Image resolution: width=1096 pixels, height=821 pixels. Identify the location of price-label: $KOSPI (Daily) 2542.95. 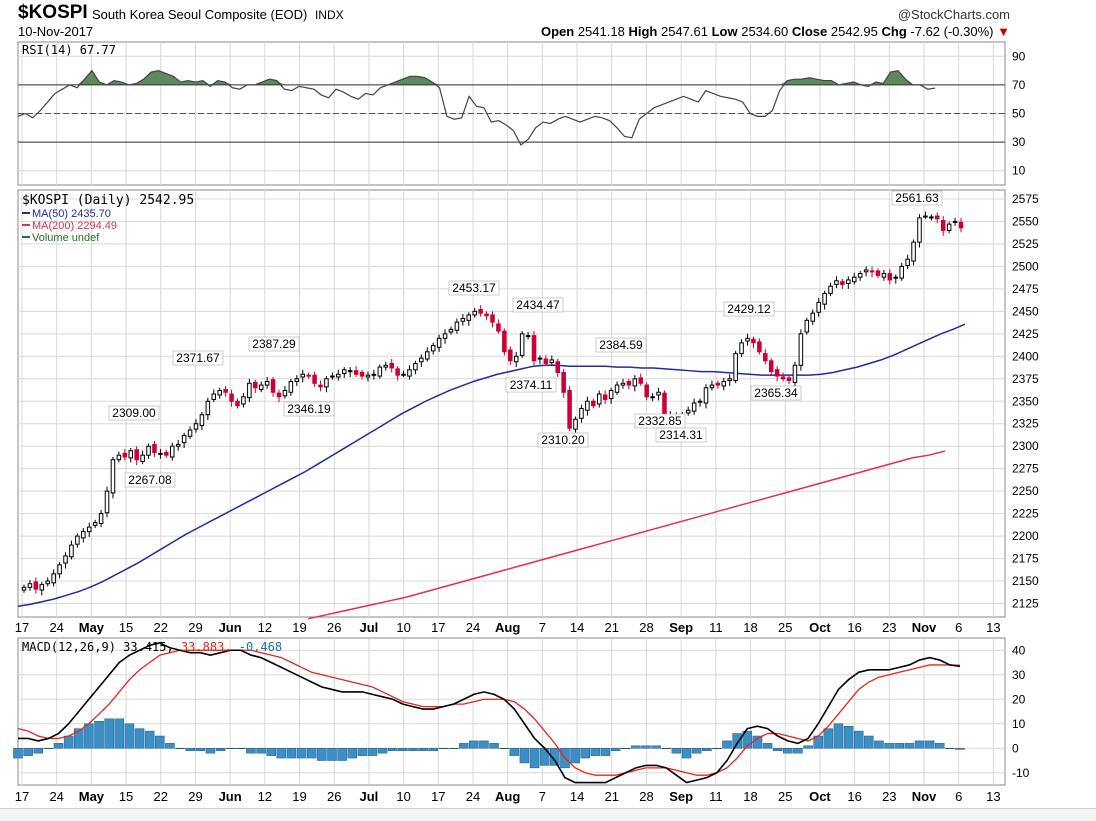
(108, 200).